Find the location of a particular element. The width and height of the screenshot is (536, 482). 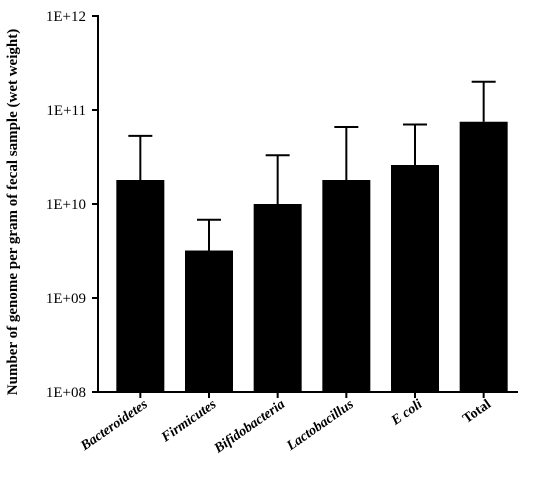

x-category-label: Bacteroidetes is located at coordinates (115, 426).